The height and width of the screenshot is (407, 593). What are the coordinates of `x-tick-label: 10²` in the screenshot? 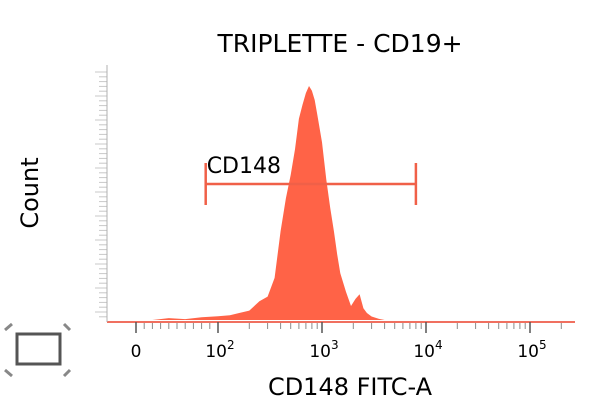 It's located at (219, 350).